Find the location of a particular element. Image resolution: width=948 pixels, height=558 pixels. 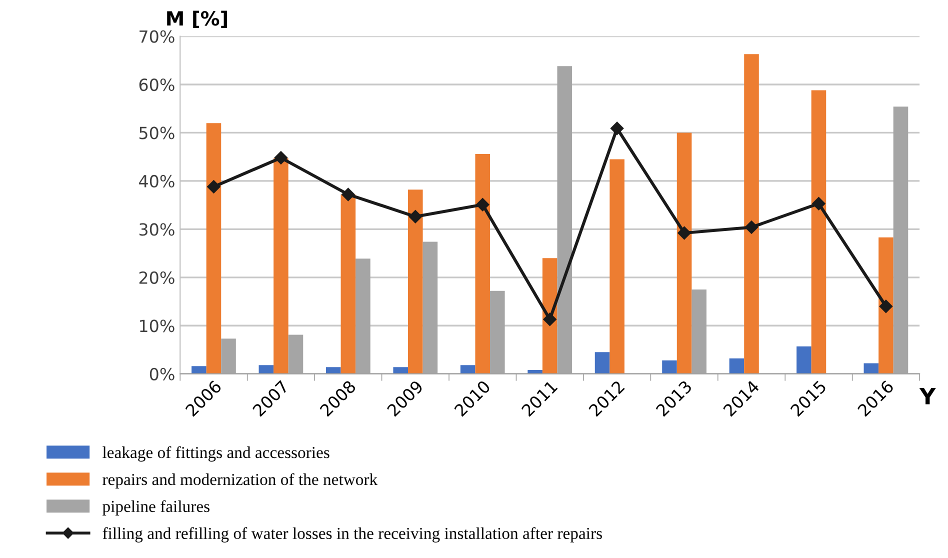

y-tick-label: 70% is located at coordinates (157, 36).